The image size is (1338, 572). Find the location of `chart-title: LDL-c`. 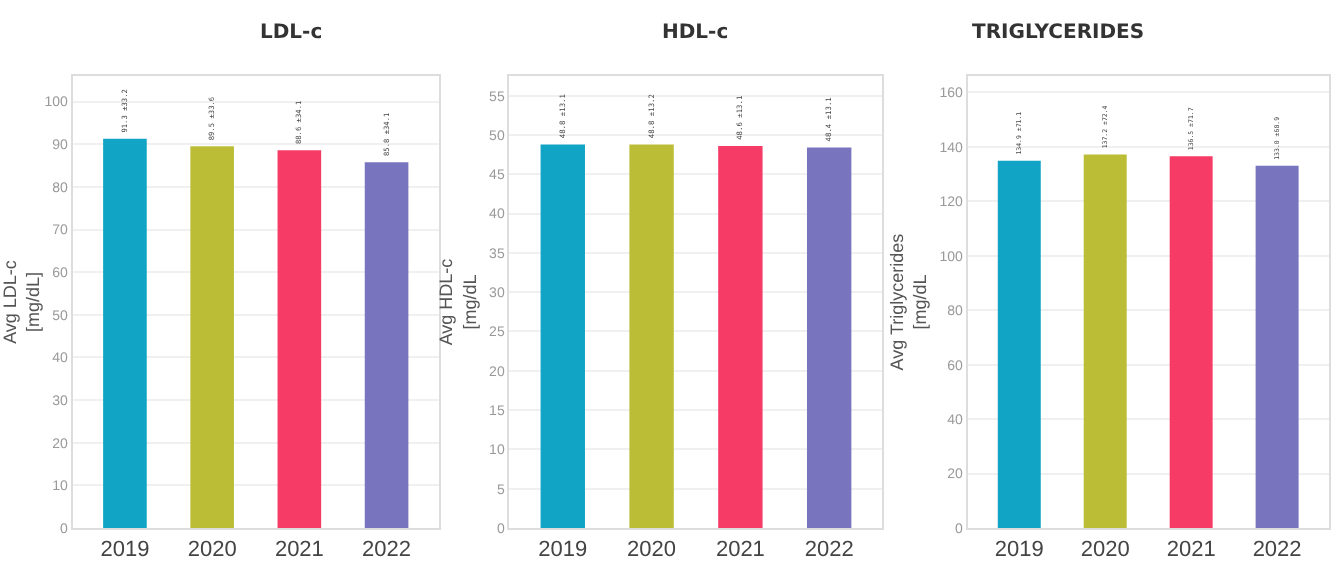

chart-title: LDL-c is located at coordinates (291, 33).